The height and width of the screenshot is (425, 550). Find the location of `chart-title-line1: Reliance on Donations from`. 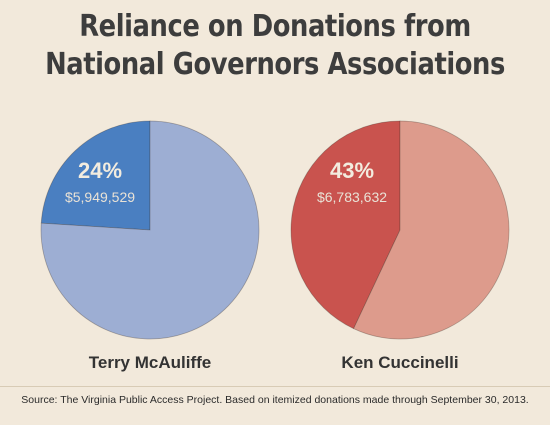

chart-title-line1: Reliance on Donations from is located at coordinates (275, 26).